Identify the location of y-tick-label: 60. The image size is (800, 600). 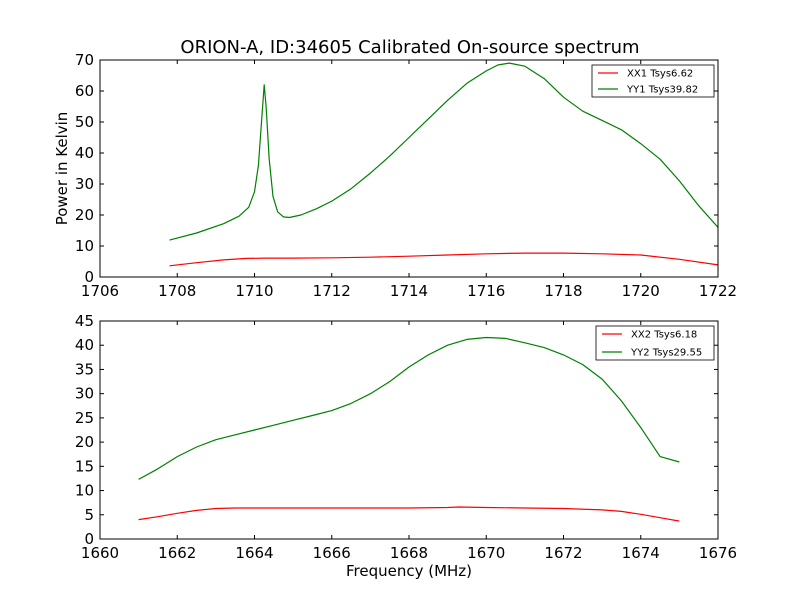
(84, 91).